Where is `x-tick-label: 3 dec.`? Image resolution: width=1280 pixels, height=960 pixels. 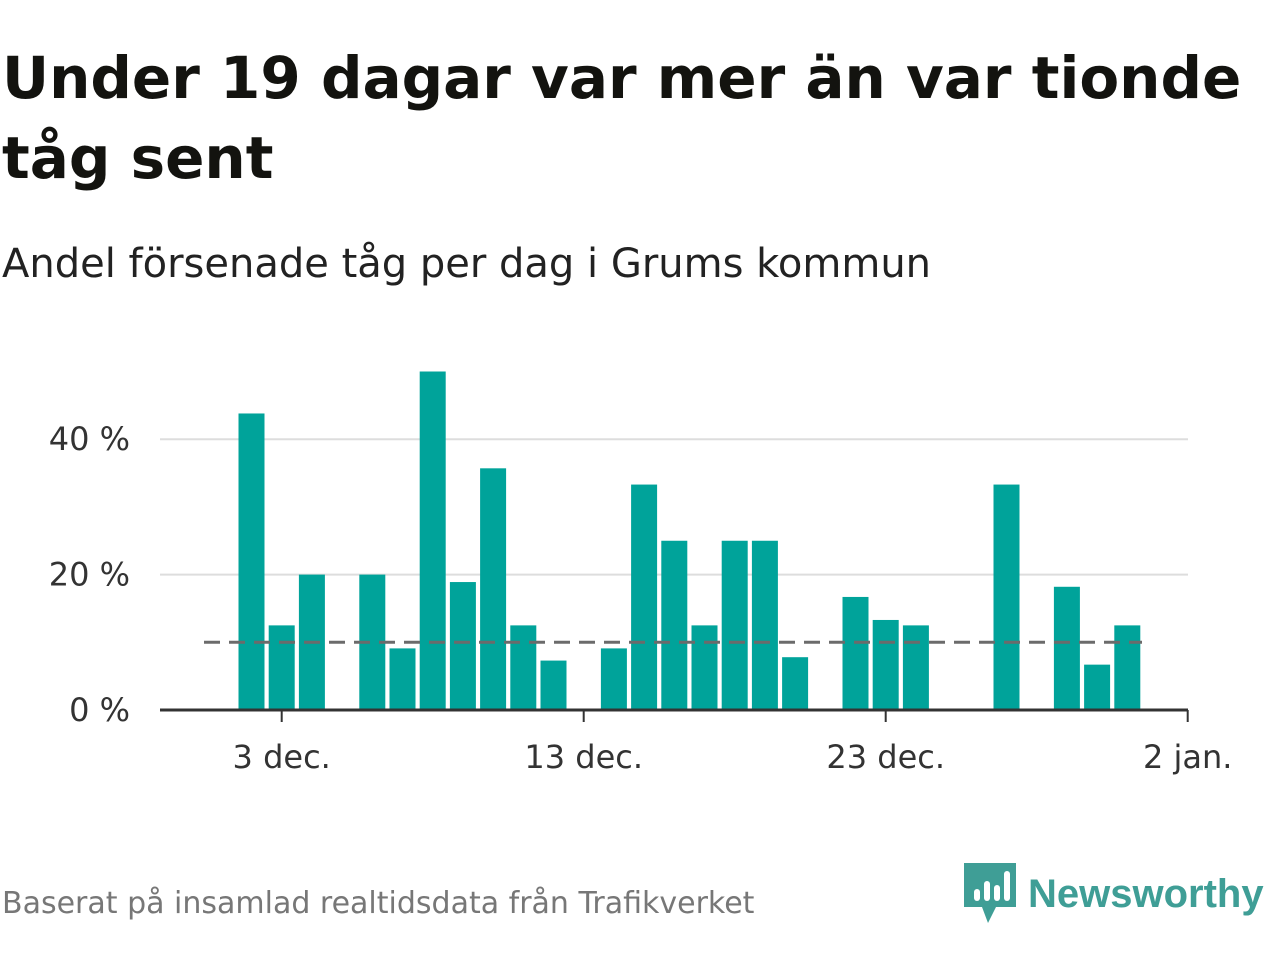 x-tick-label: 3 dec. is located at coordinates (282, 757).